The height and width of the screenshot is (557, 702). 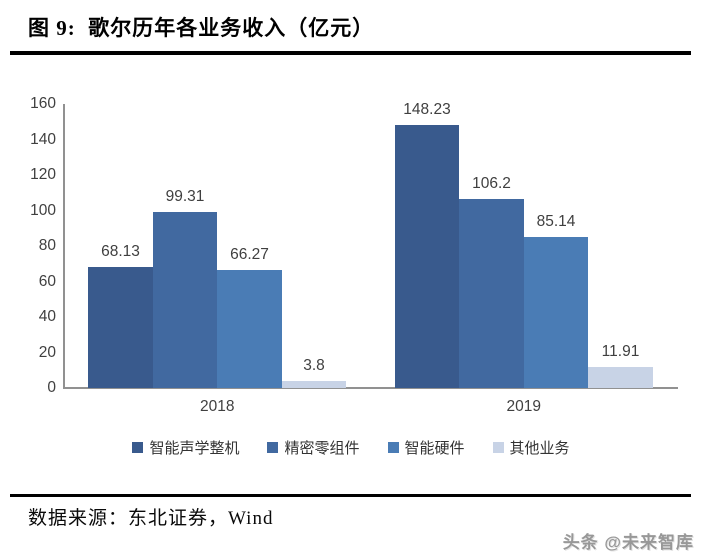 What do you see at coordinates (217, 406) in the screenshot?
I see `x-axis-label: 2018` at bounding box center [217, 406].